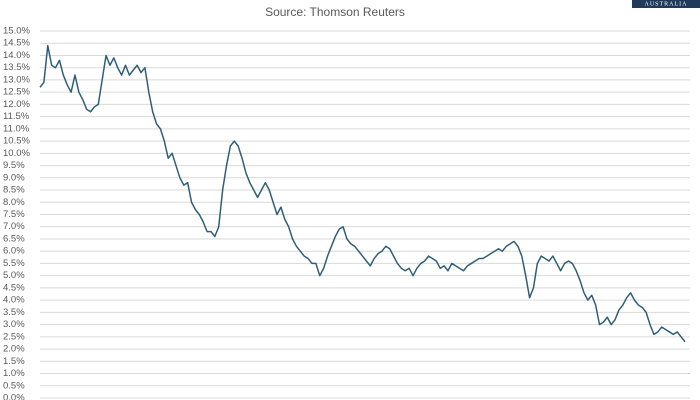 This screenshot has width=700, height=400. I want to click on y-tick-label: 4.0%, so click(14, 300).